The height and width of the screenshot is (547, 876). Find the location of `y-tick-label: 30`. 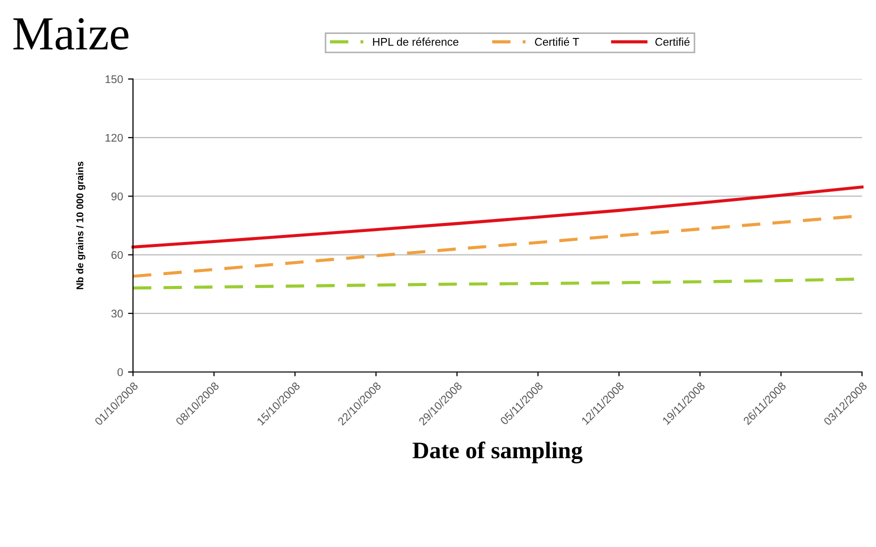

y-tick-label: 30 is located at coordinates (117, 314).